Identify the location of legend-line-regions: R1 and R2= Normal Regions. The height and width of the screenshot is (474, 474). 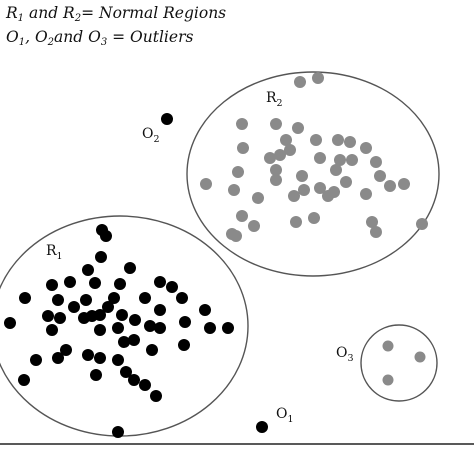
(116, 14).